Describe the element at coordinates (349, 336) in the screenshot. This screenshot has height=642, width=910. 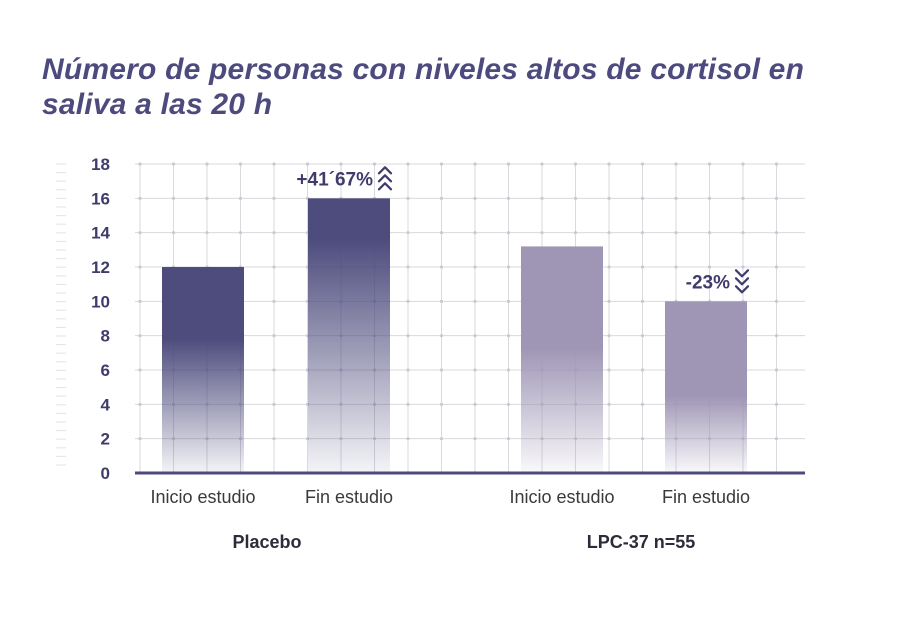
I see `bar-placebo-fin` at that location.